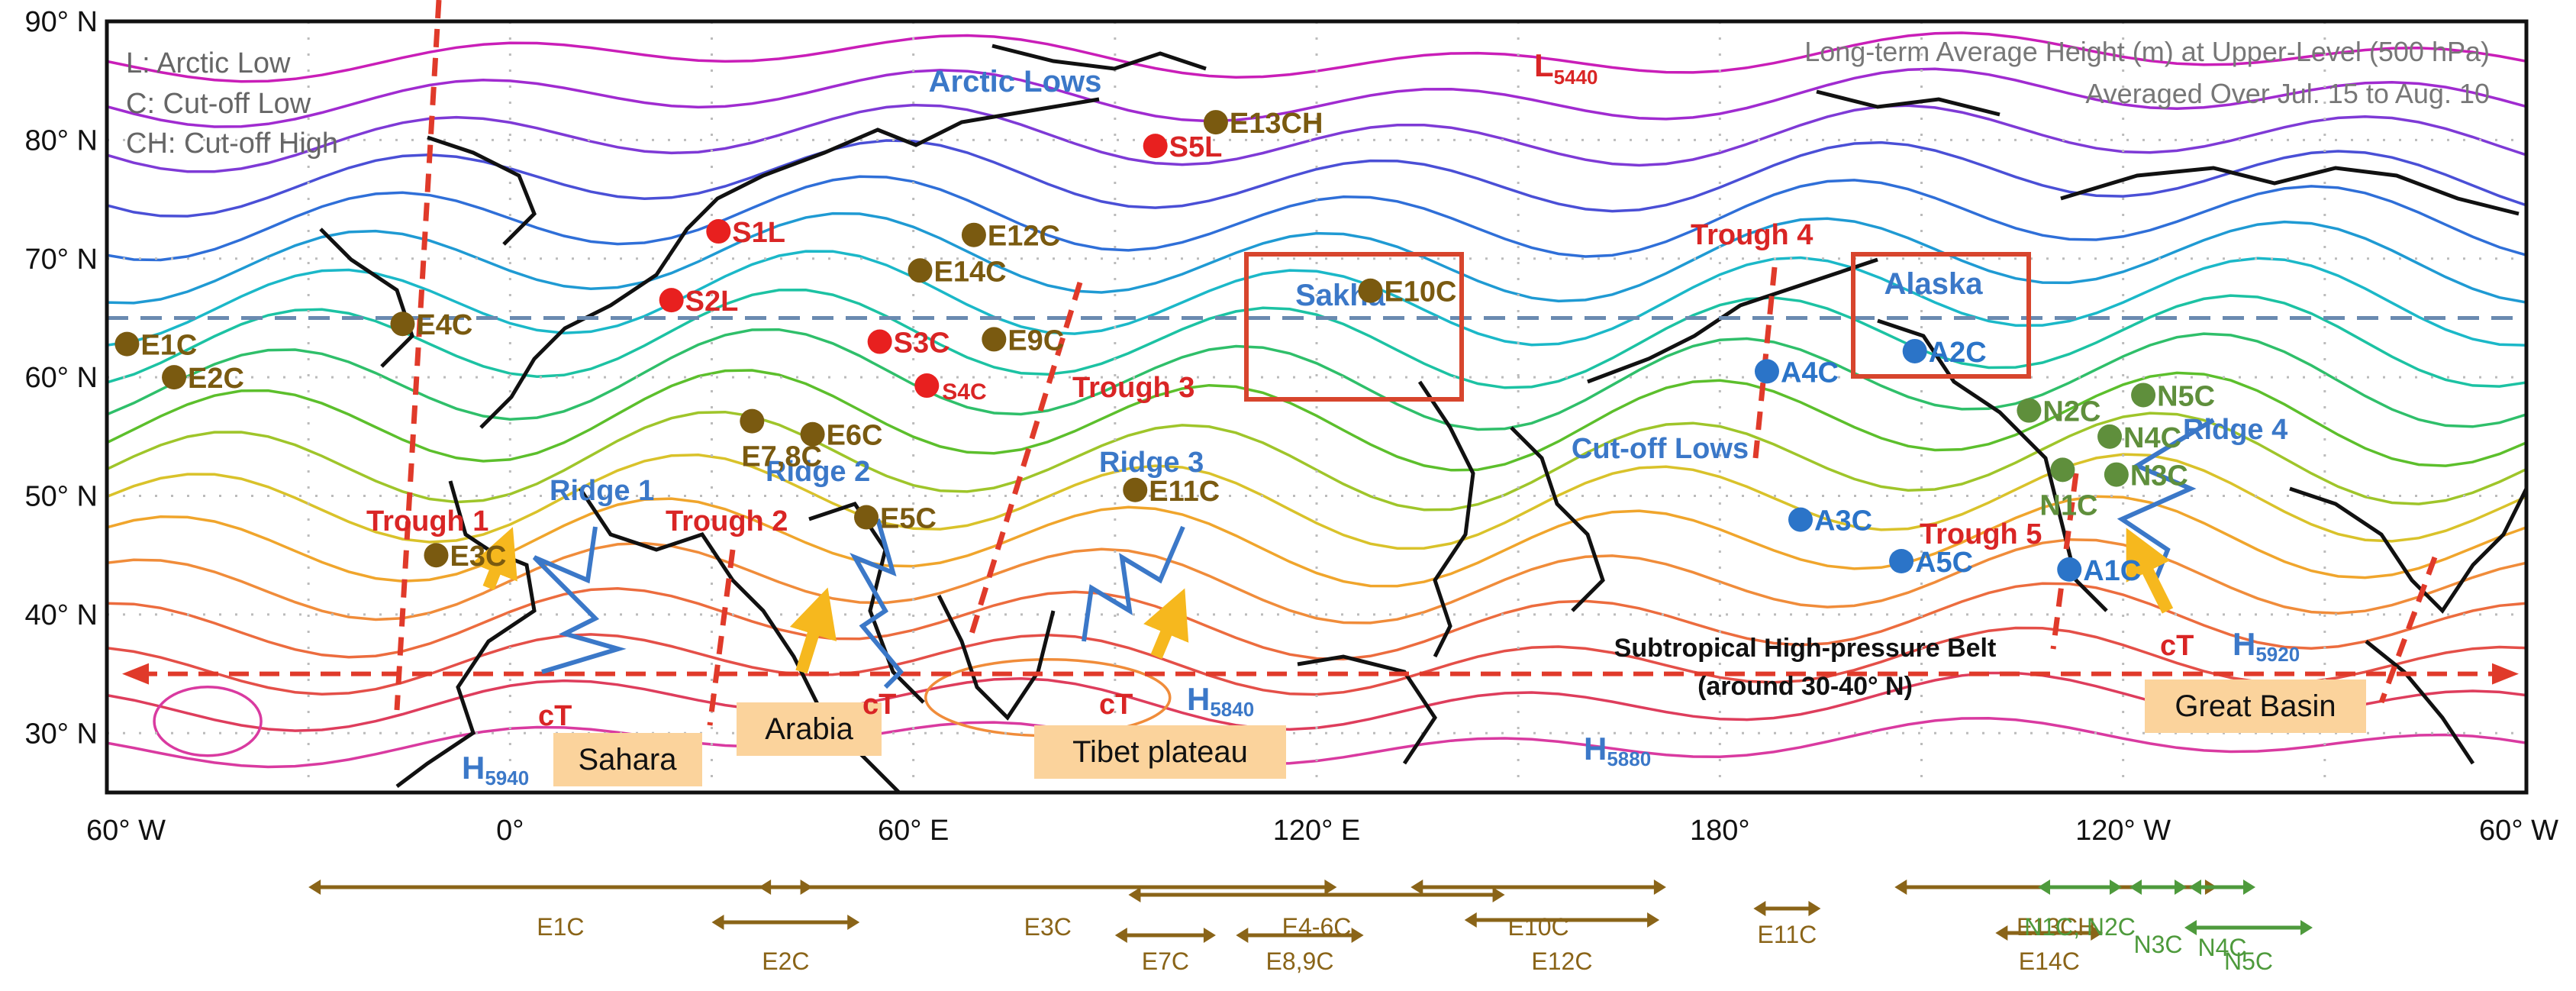  I want to click on trough-extra-axis, so click(2408, 630).